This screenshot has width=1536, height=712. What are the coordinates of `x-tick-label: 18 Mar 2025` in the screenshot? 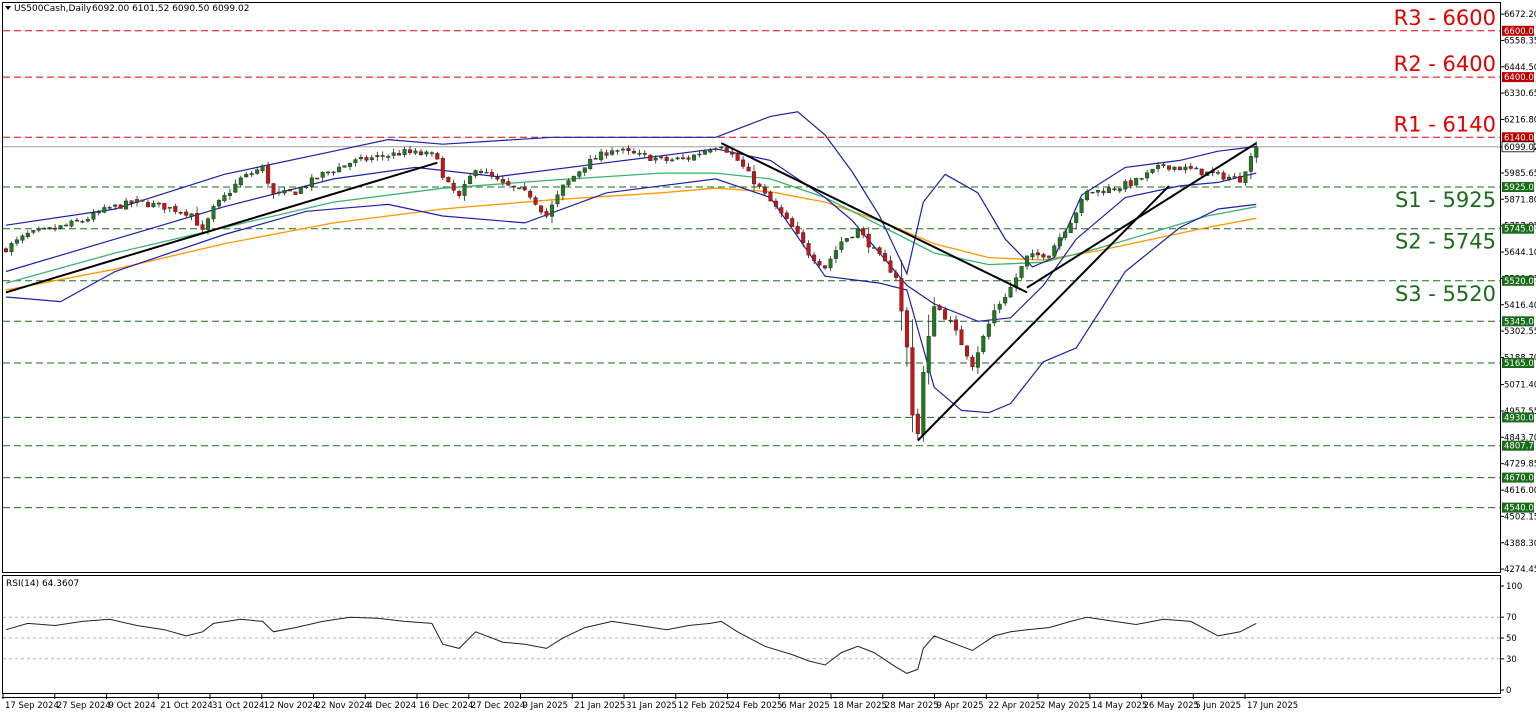 It's located at (860, 706).